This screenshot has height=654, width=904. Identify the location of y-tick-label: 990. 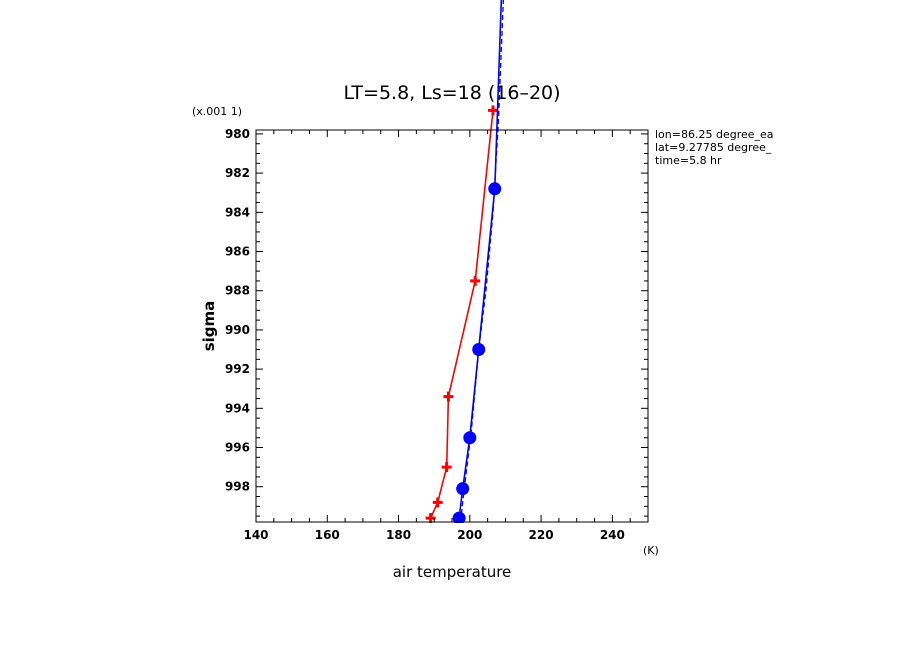
(237, 330).